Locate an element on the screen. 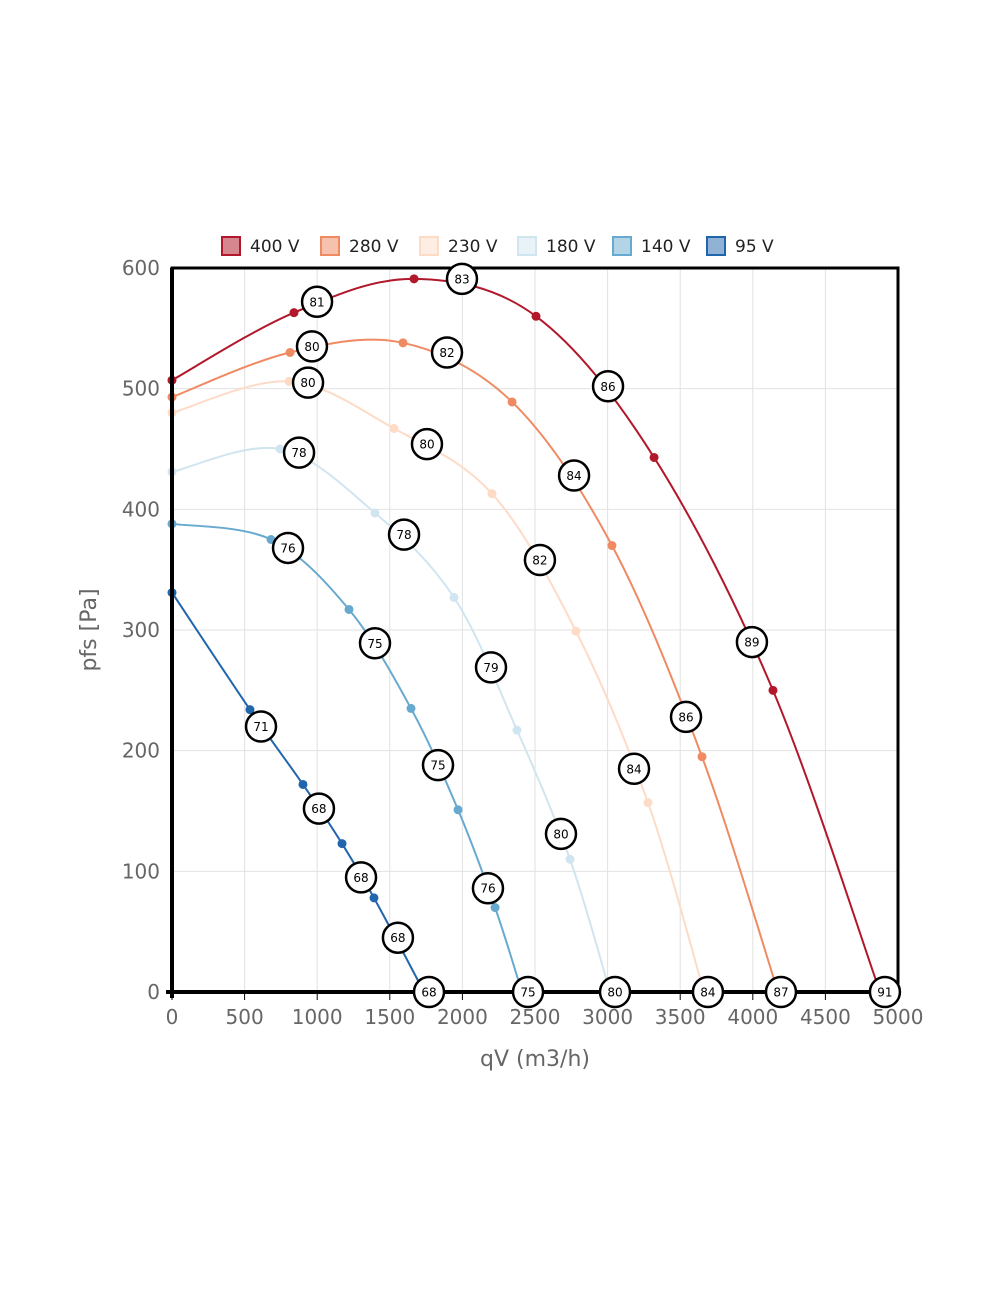 The height and width of the screenshot is (1300, 1000). efficiency-label: 84 is located at coordinates (708, 992).